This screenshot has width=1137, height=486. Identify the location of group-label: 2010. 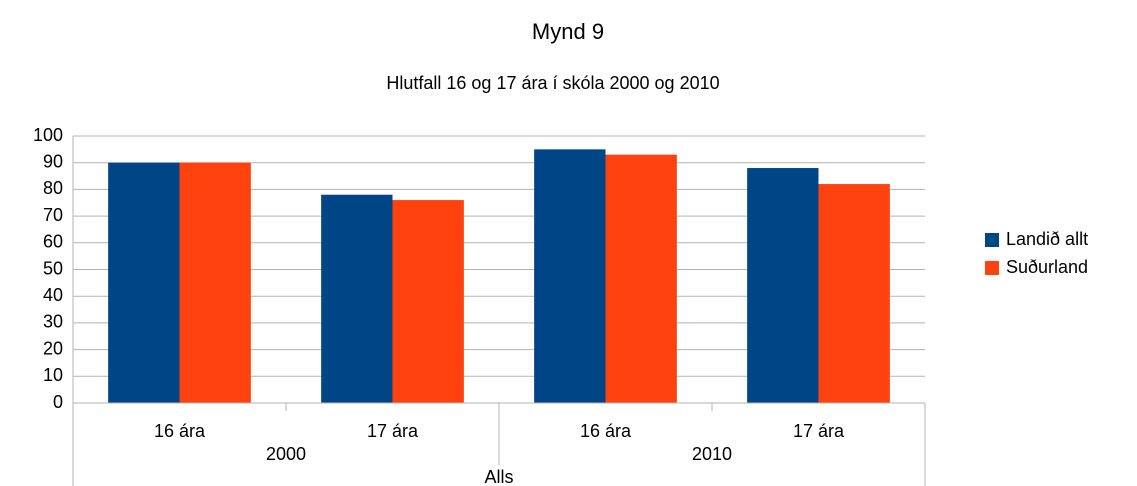
(712, 454).